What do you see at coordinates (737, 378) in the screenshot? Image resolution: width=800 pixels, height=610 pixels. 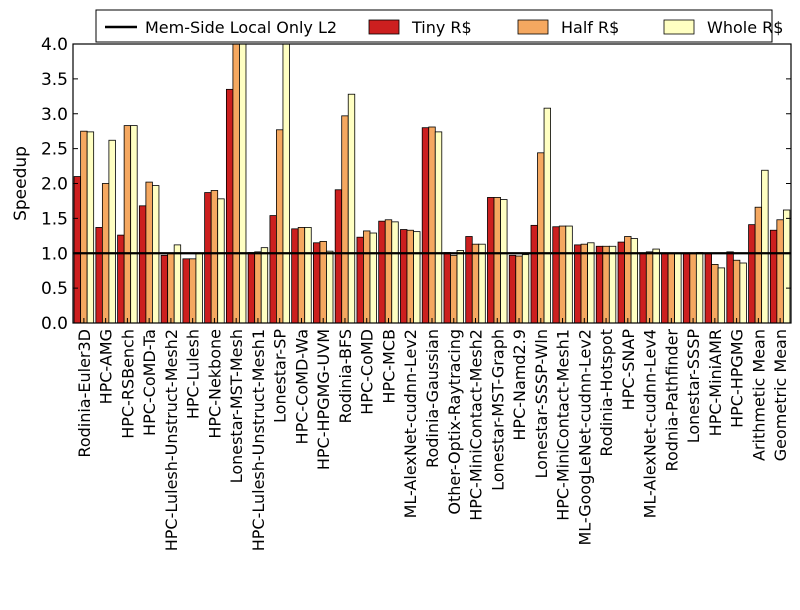 I see `x-tick-label: HPC-HPGMG` at bounding box center [737, 378].